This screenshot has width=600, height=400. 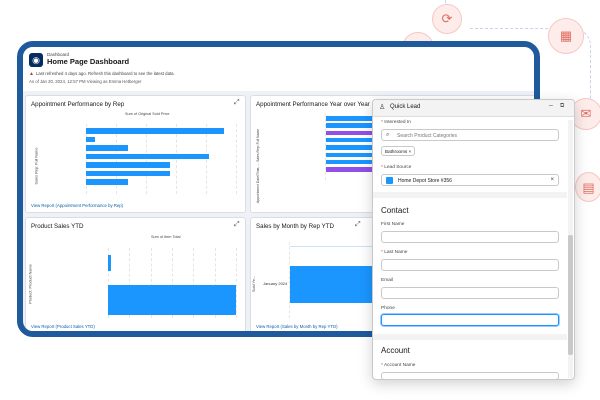 I want to click on store-icon, so click(x=389, y=180).